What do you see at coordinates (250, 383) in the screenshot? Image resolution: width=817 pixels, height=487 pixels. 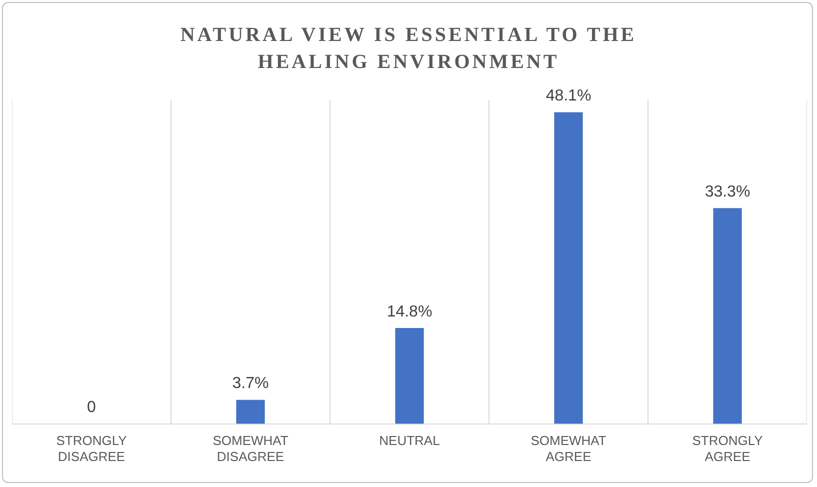 I see `data-label: 3.7%` at bounding box center [250, 383].